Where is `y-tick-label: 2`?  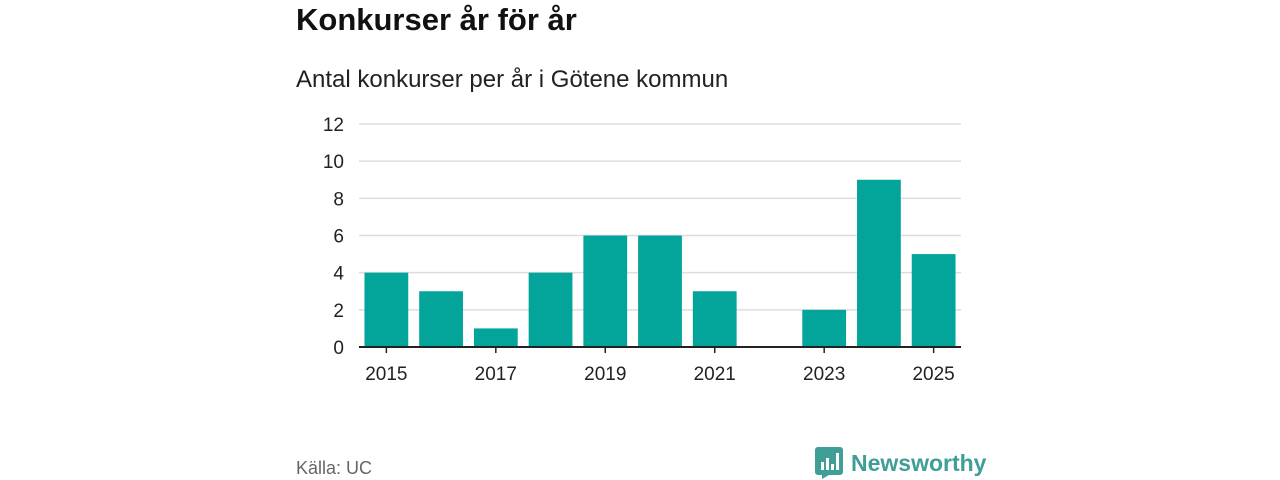
y-tick-label: 2 is located at coordinates (338, 311).